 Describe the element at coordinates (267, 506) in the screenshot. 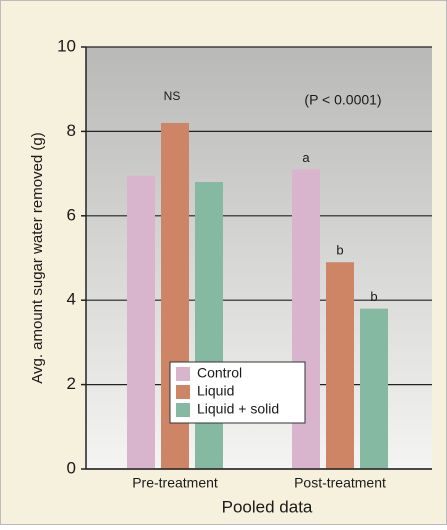

I see `x-axis-label: Pooled data` at that location.